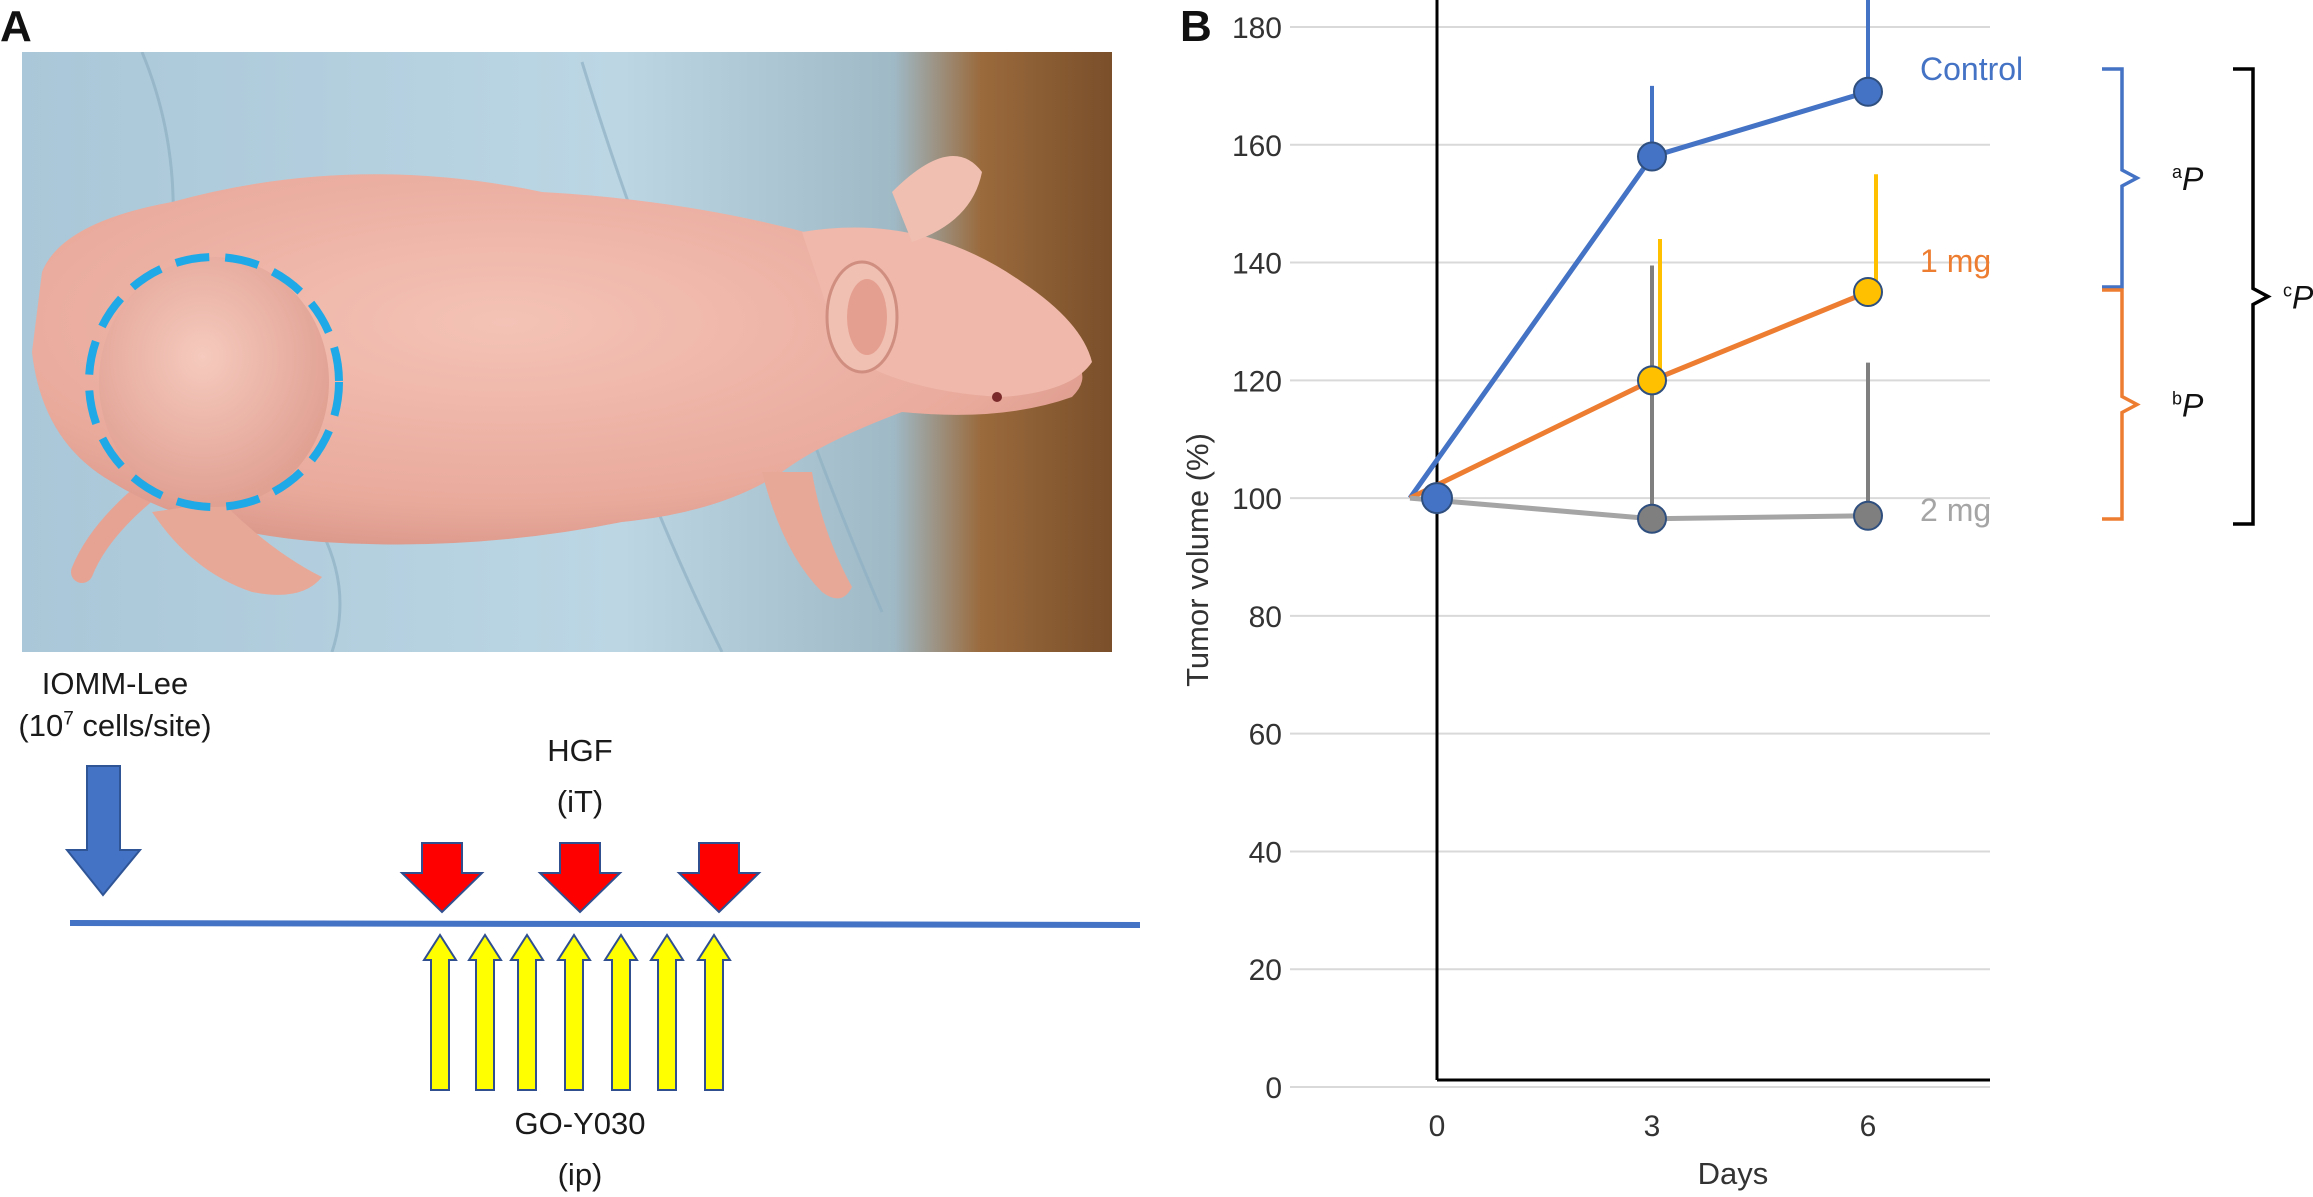 This screenshot has height=1197, width=2313. What do you see at coordinates (1257, 146) in the screenshot?
I see `y-tick-label: 160` at bounding box center [1257, 146].